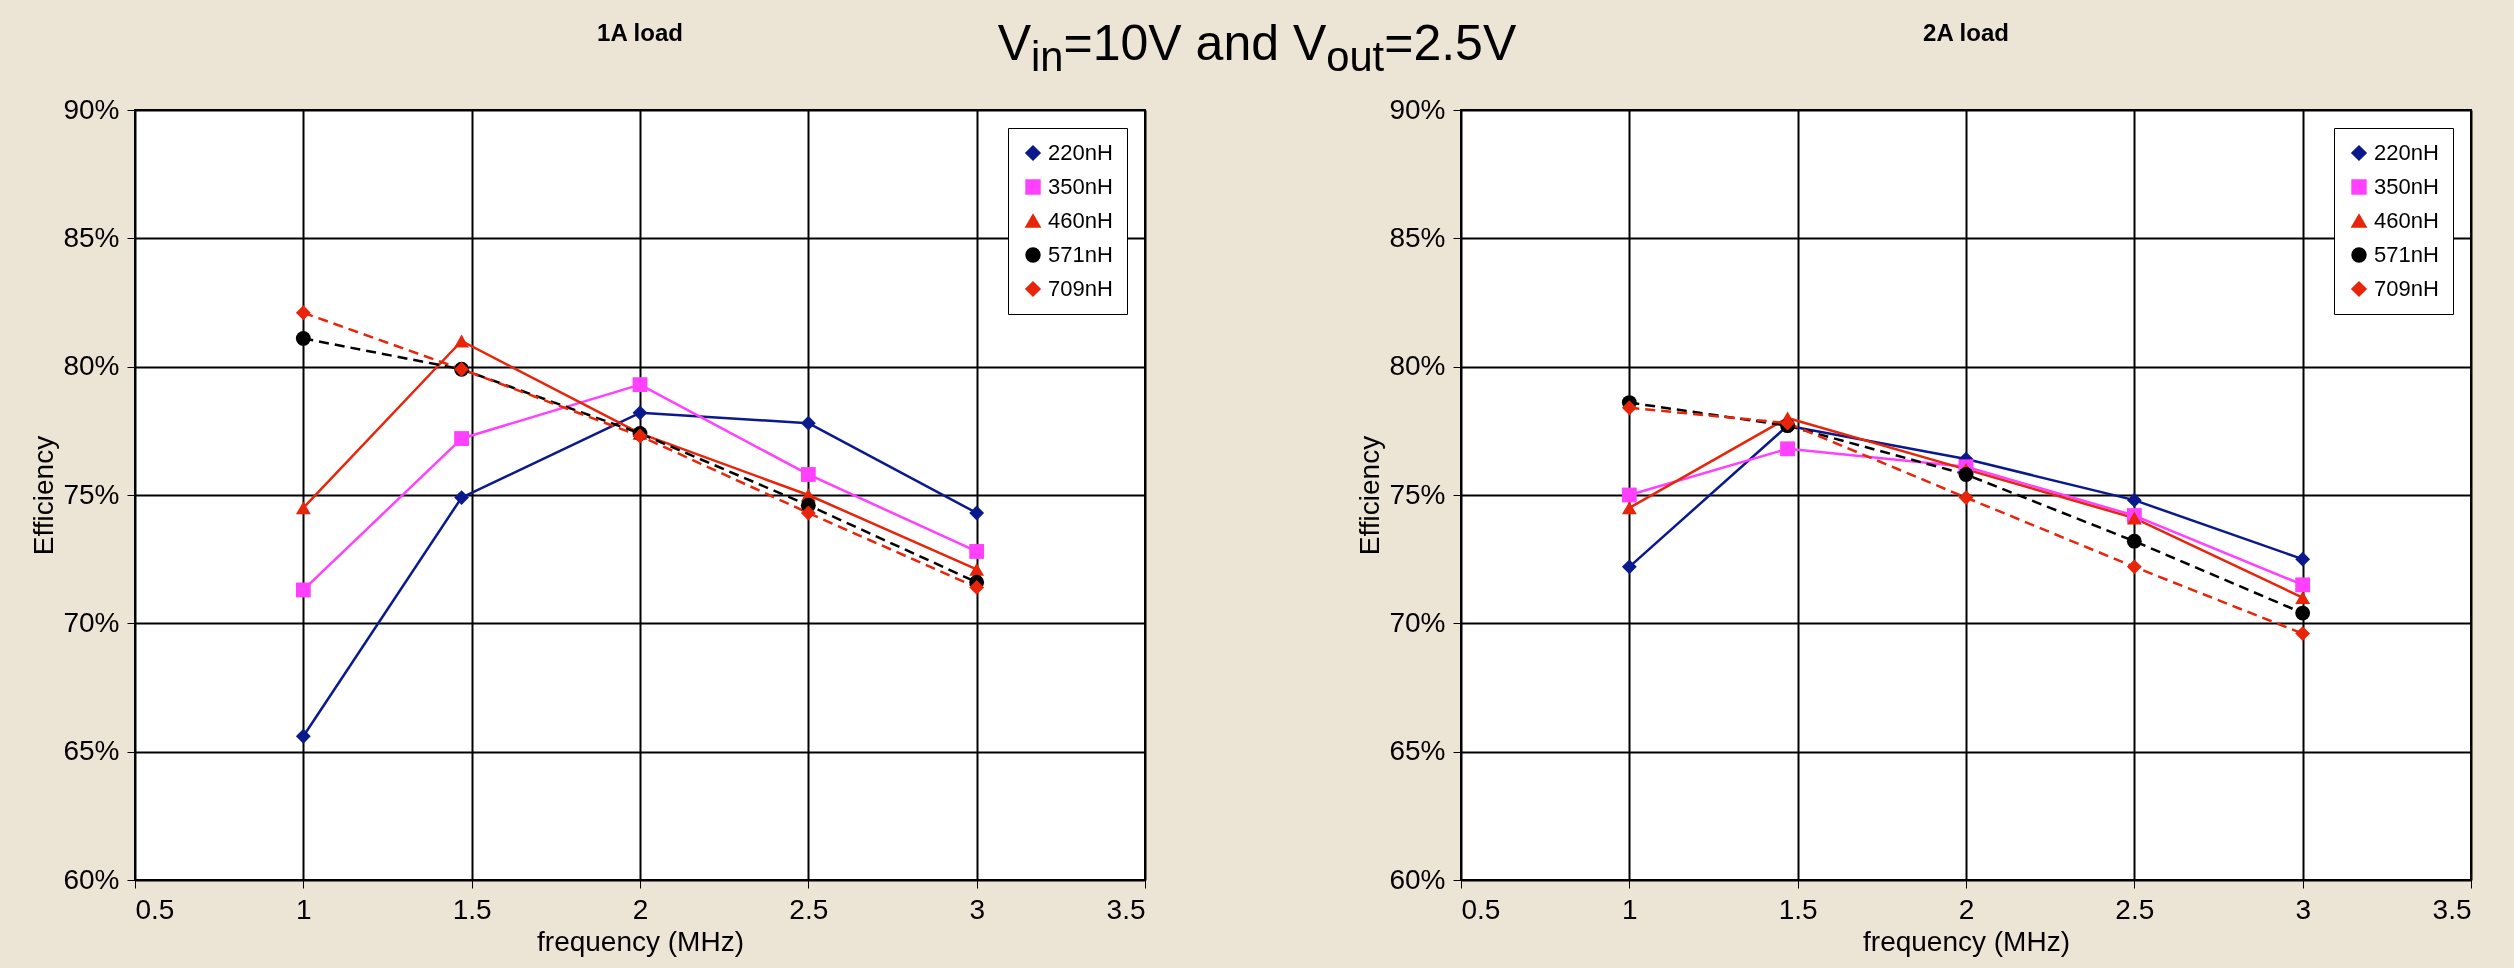 The width and height of the screenshot is (2514, 968). Describe the element at coordinates (1257, 47) in the screenshot. I see `text: V$_{in}$=10V and V$_{out}$=2.5V` at that location.